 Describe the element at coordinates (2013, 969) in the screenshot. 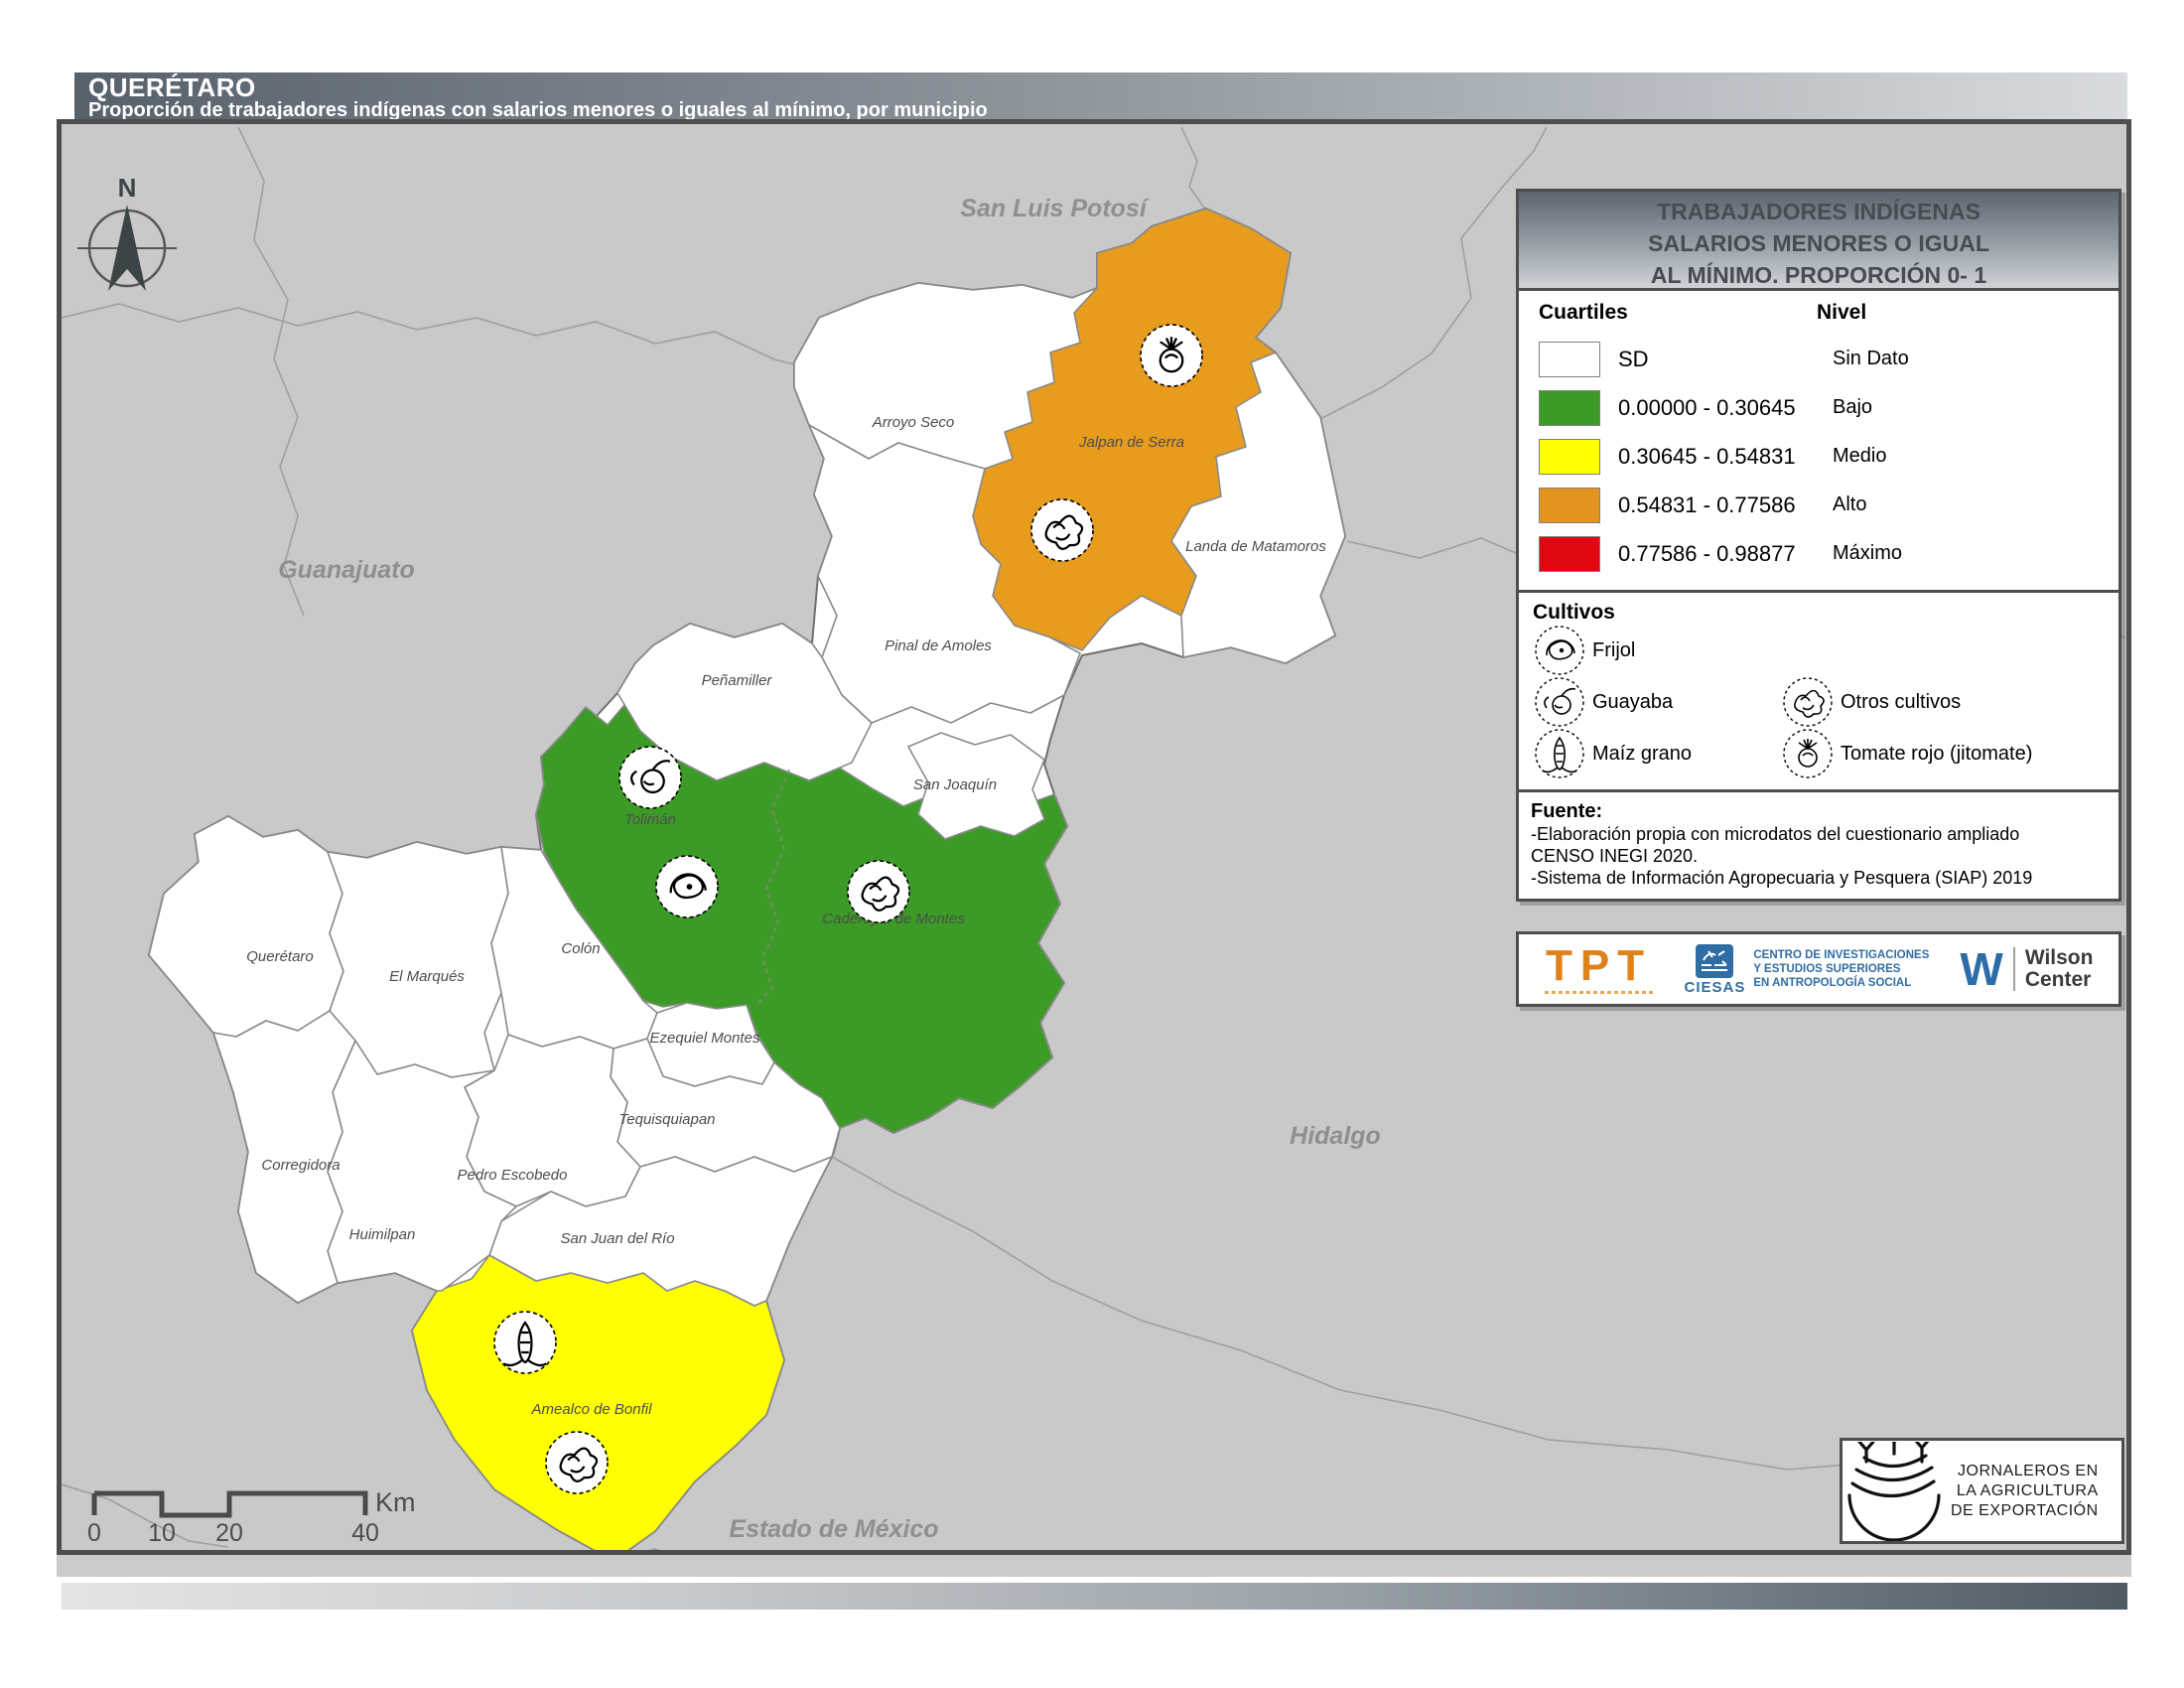

I see `wilson-divider` at that location.